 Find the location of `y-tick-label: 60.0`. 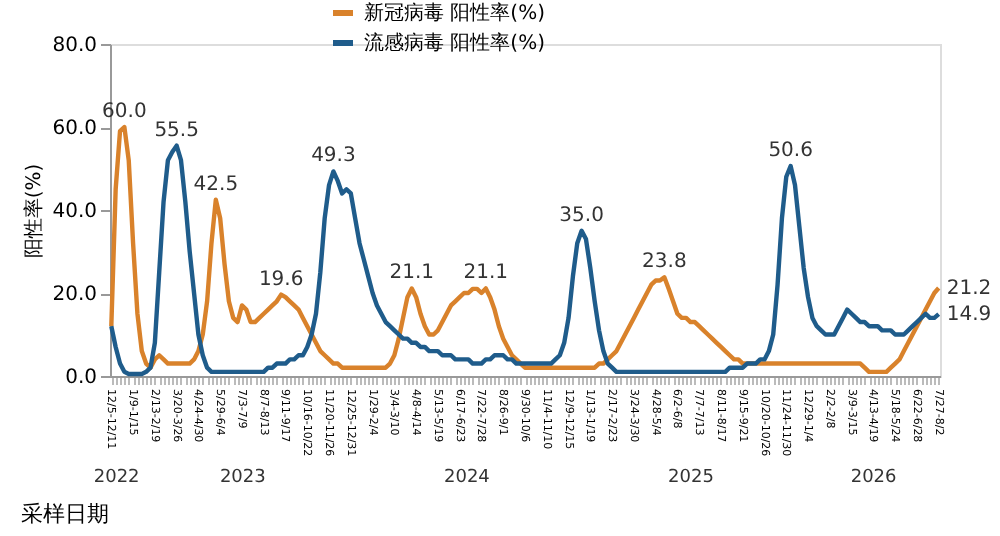

y-tick-label: 60.0 is located at coordinates (74, 129).